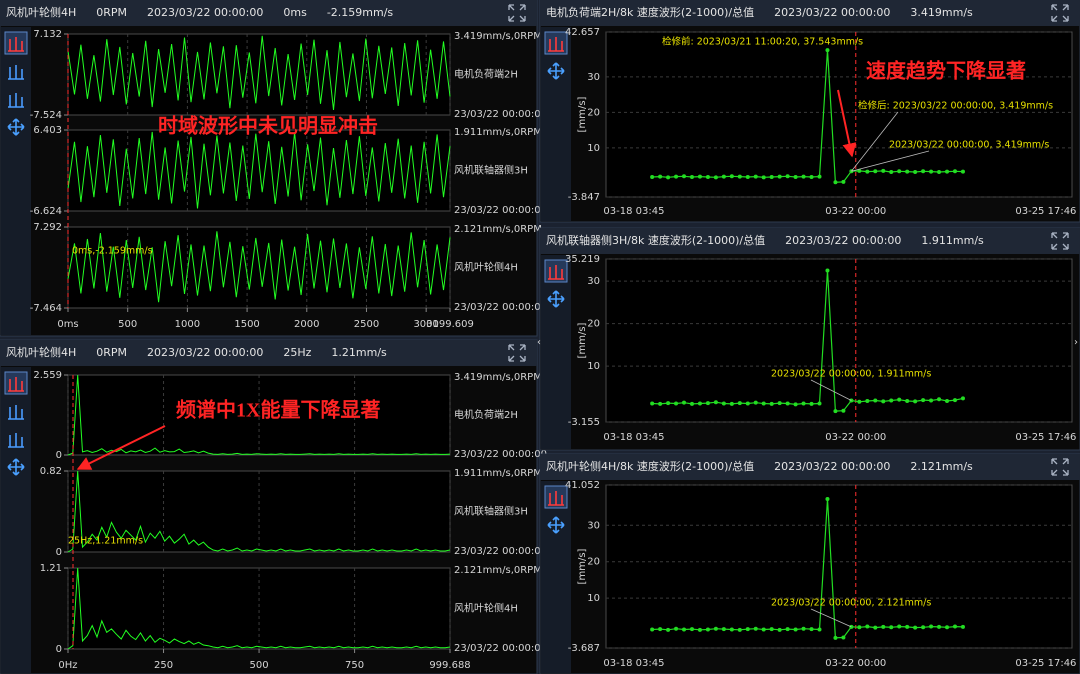  I want to click on y-axis-label: [mm/s], so click(582, 340).